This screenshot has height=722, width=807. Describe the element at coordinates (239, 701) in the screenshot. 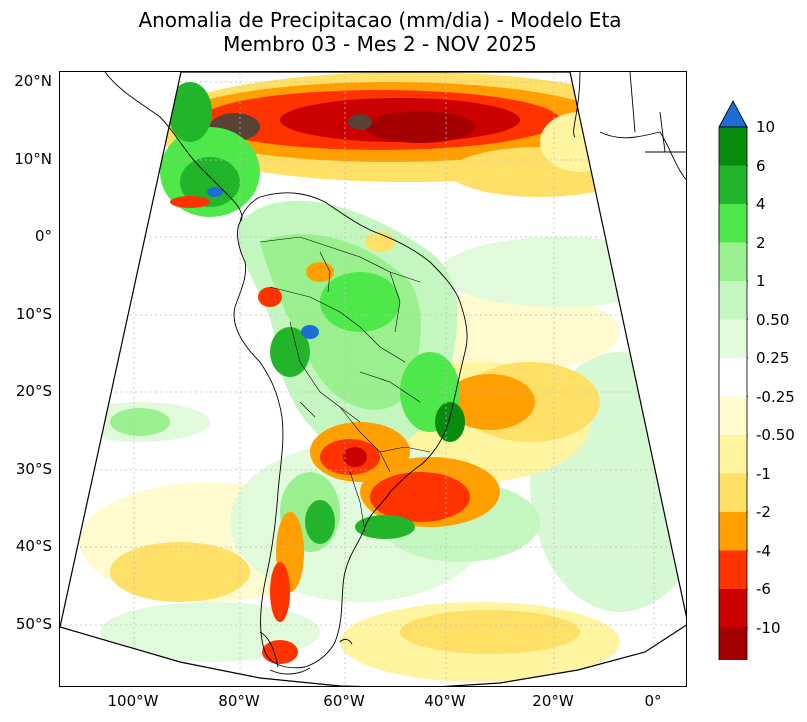

I see `lon-label-80w: 80°W` at that location.